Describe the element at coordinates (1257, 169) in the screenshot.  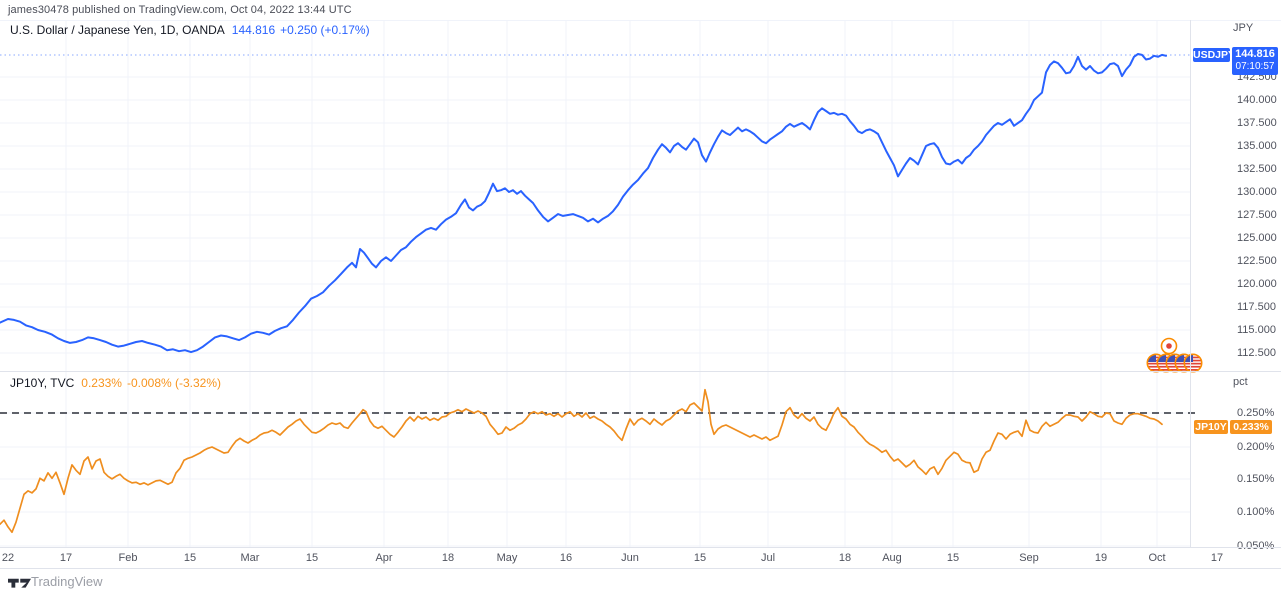
I see `price-axis-label: 132.500` at that location.